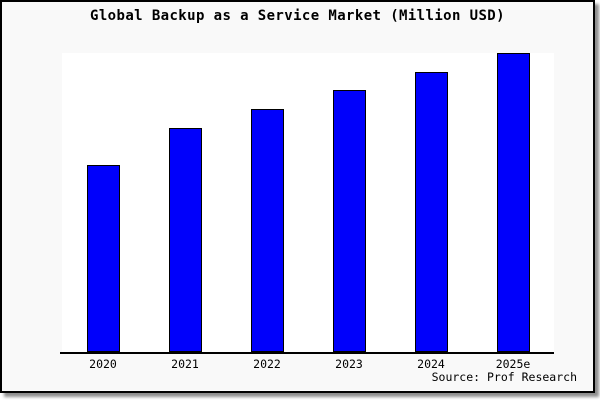  I want to click on bar-2023, so click(349, 221).